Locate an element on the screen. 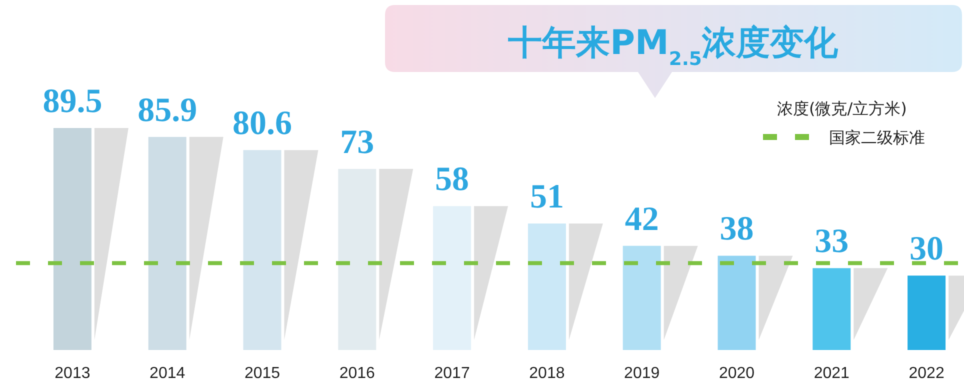  data-label: 58 is located at coordinates (452, 179).